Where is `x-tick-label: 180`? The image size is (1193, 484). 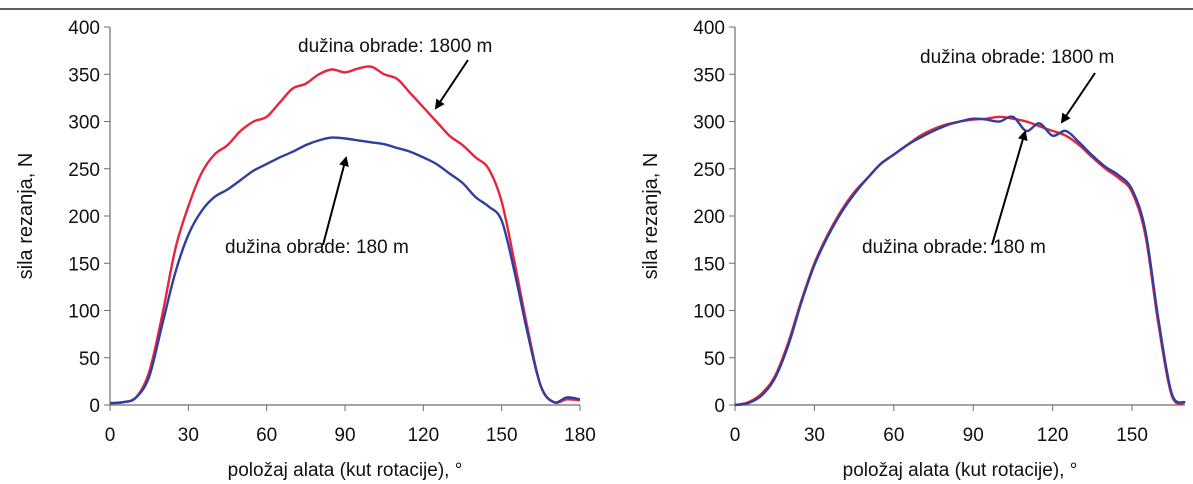 x-tick-label: 180 is located at coordinates (580, 435).